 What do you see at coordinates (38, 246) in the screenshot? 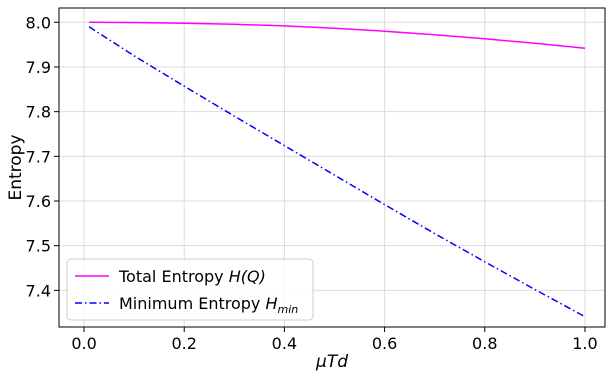
I see `y-tick-label: 7.5` at bounding box center [38, 246].